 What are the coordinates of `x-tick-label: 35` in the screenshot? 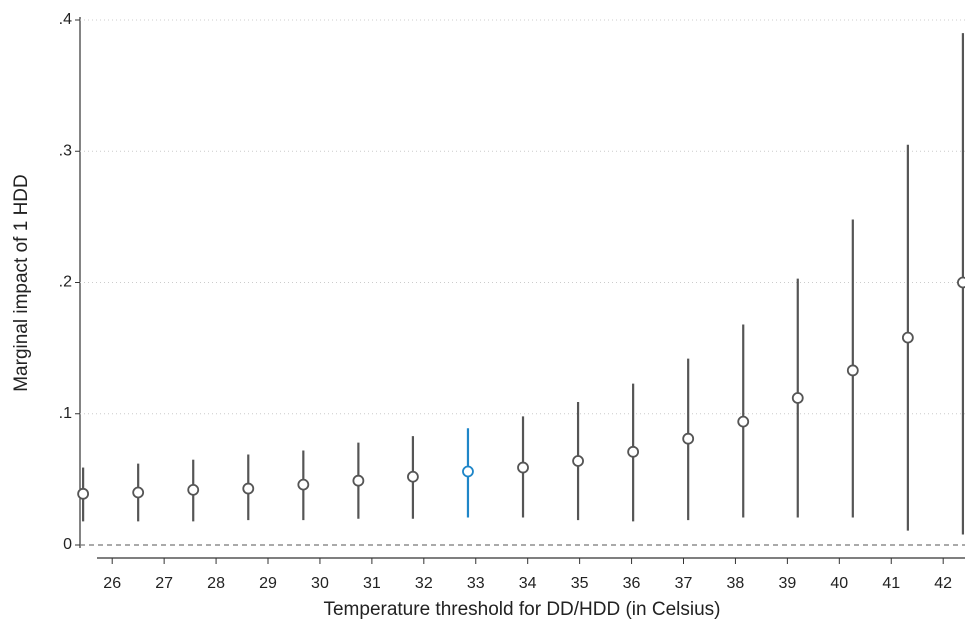 It's located at (580, 583).